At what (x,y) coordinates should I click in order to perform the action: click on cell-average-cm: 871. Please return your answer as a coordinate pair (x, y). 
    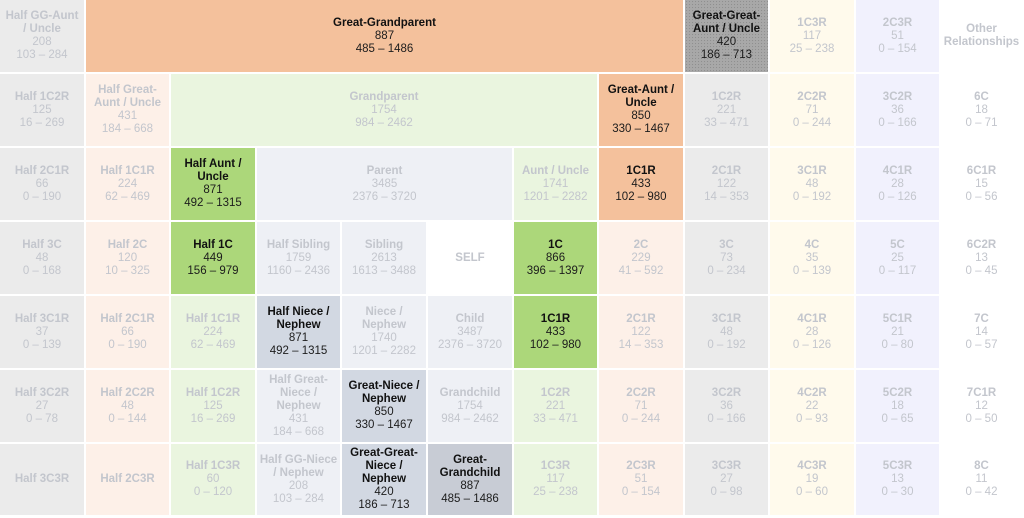
    Looking at the image, I should click on (298, 338).